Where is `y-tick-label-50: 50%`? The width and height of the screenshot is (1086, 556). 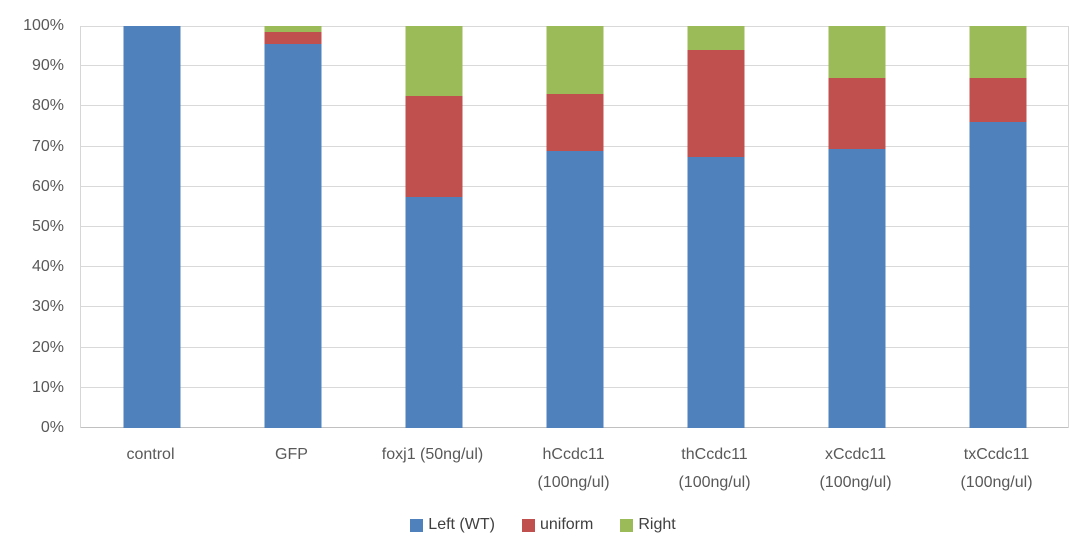
y-tick-label-50: 50% is located at coordinates (47, 226).